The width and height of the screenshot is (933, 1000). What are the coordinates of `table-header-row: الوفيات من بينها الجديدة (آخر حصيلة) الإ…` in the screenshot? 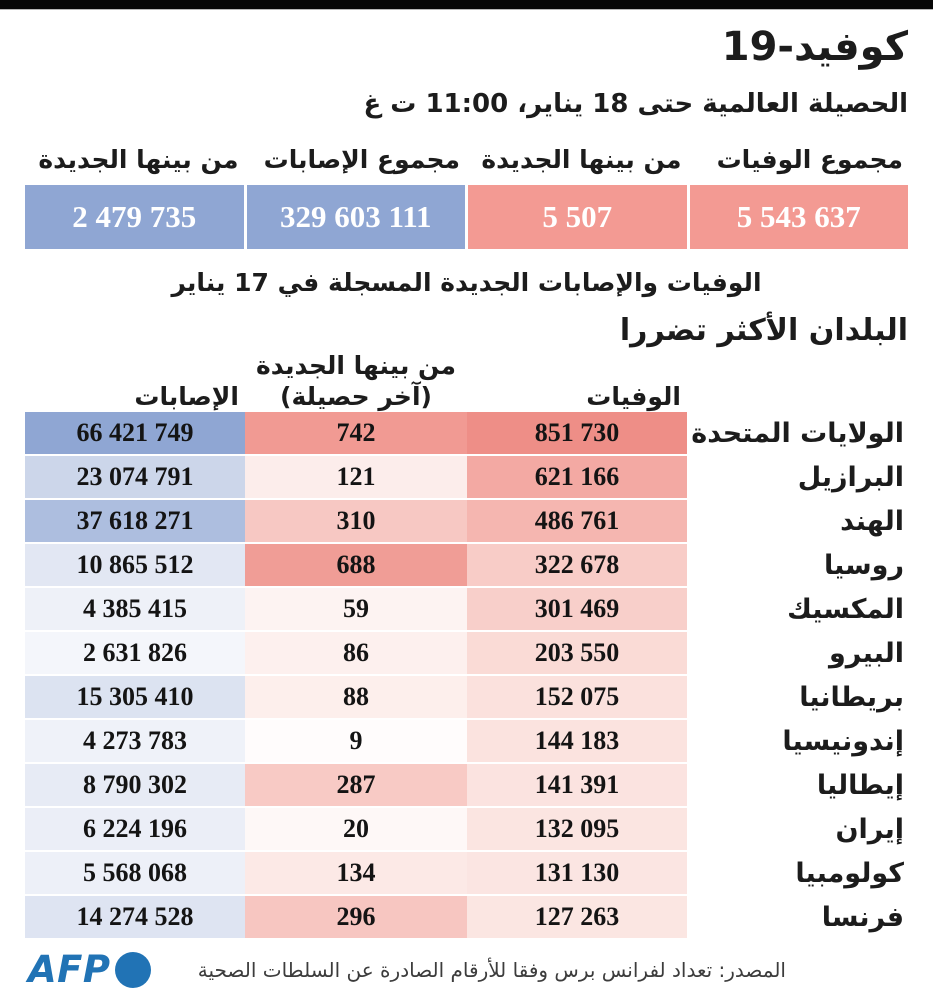 It's located at (466, 381).